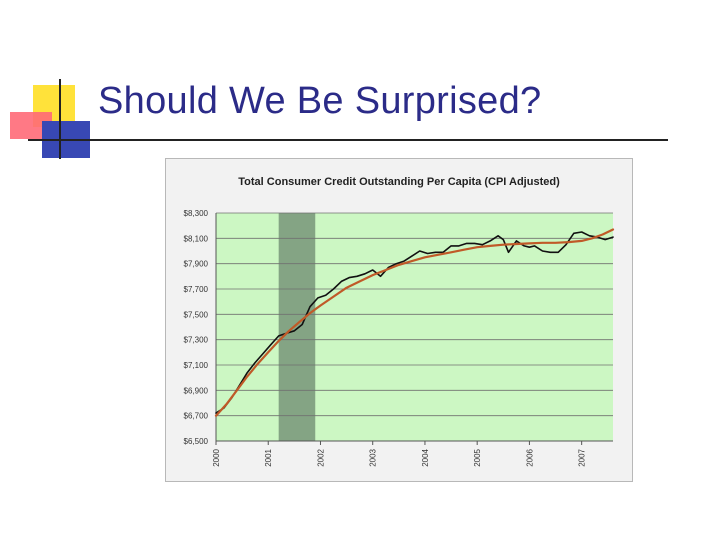 The width and height of the screenshot is (720, 540). What do you see at coordinates (196, 314) in the screenshot?
I see `y-tick-label: $7,500` at bounding box center [196, 314].